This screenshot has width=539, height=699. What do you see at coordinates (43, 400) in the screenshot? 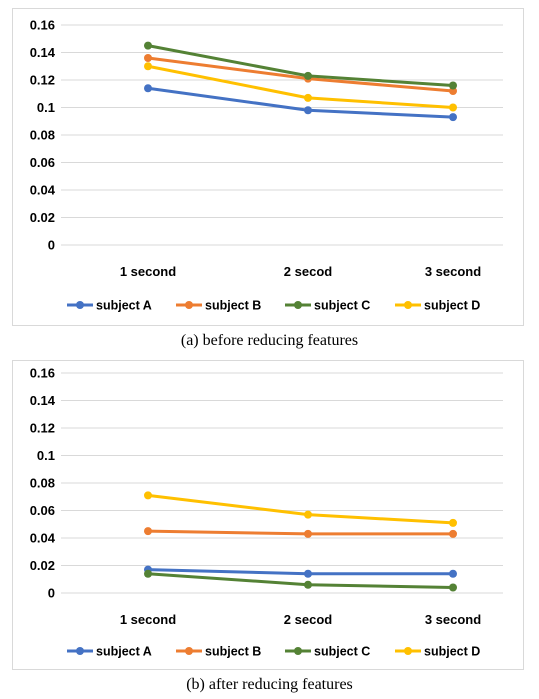
I see `y-tick-label-b-7: 0.14` at bounding box center [43, 400].